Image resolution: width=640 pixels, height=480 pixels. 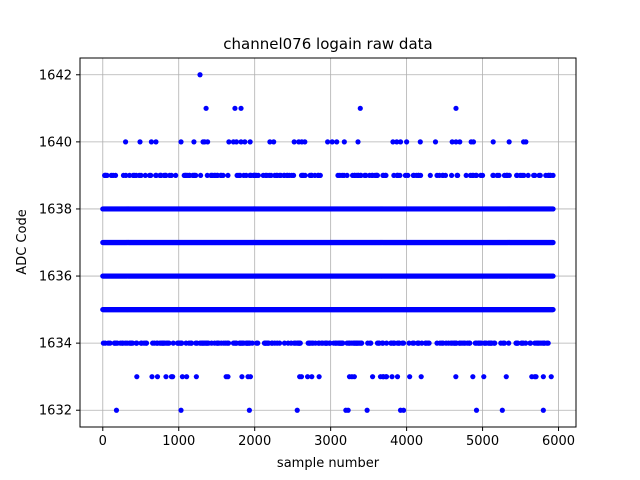 I want to click on x-tick-label: 5000, so click(x=482, y=441).